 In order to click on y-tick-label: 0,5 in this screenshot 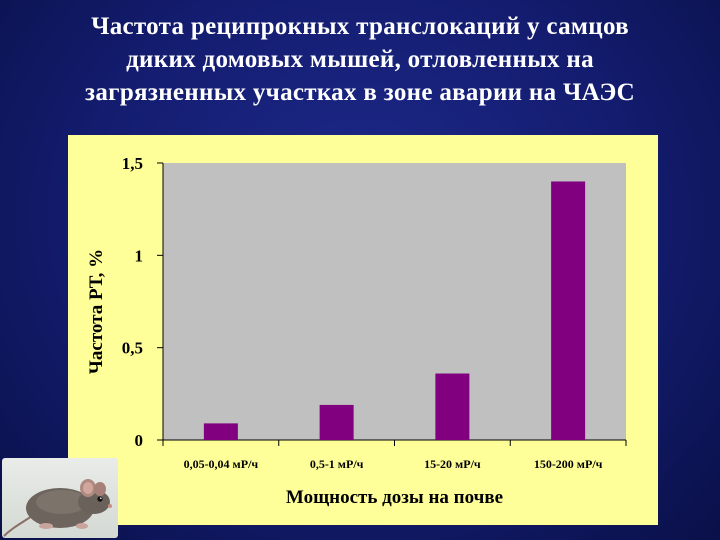, I will do `click(132, 348)`.